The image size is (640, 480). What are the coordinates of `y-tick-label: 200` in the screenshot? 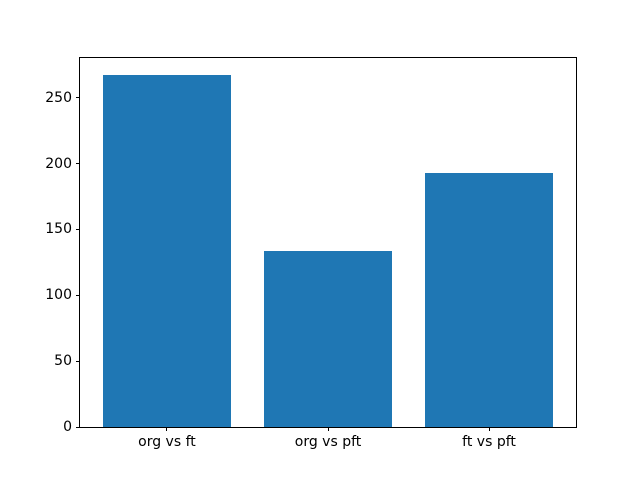 It's located at (58, 163).